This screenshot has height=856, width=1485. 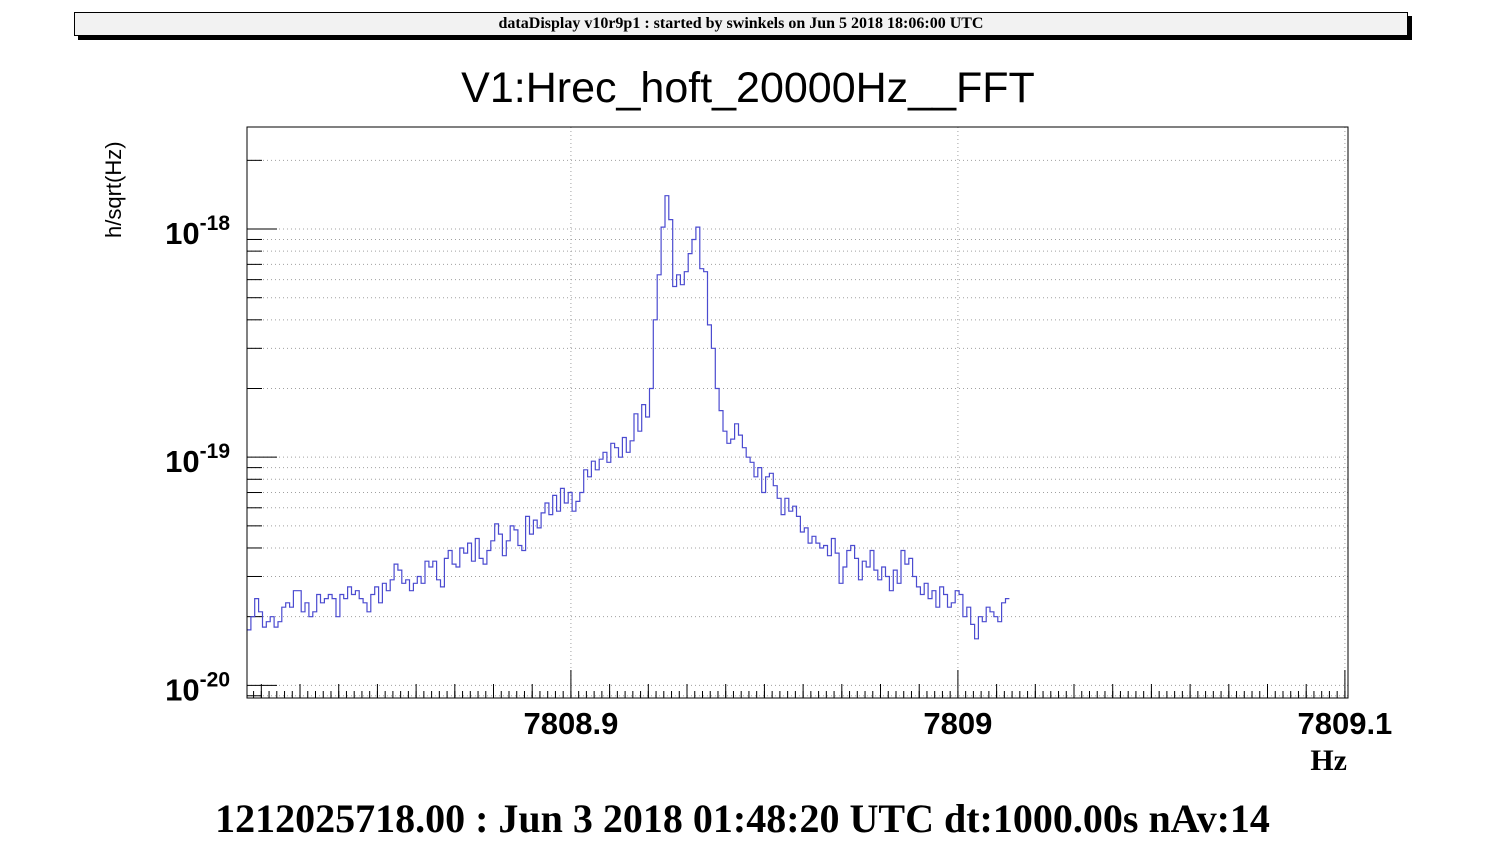 What do you see at coordinates (215, 451) in the screenshot?
I see `y-tick-label-exponent: -19` at bounding box center [215, 451].